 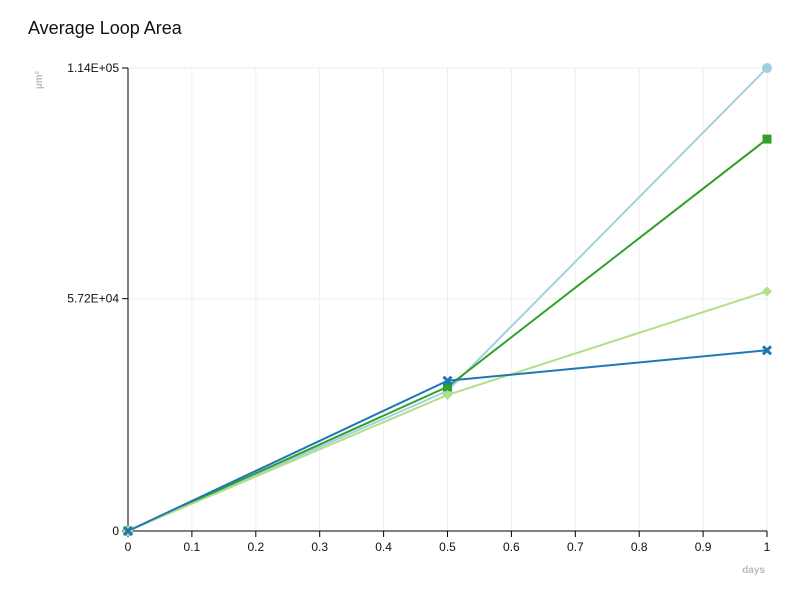 I want to click on x-tick-label: 0.9, so click(x=703, y=547).